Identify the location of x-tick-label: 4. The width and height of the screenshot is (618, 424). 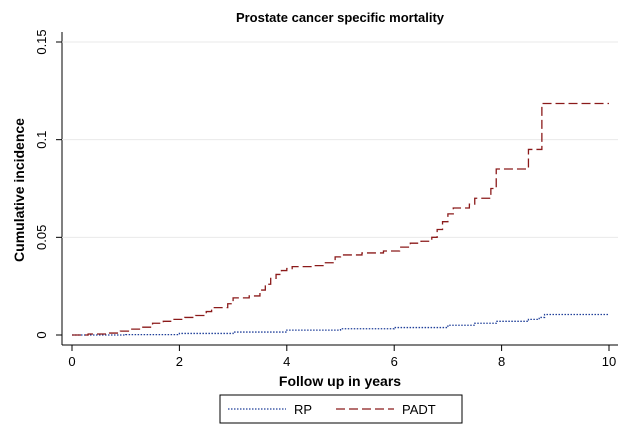
(286, 361).